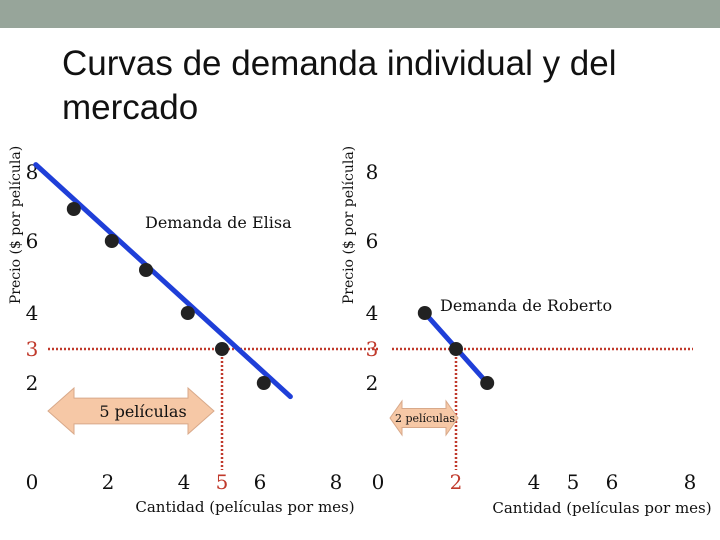  I want to click on elisa-y-tick-3: 3, so click(32, 349).